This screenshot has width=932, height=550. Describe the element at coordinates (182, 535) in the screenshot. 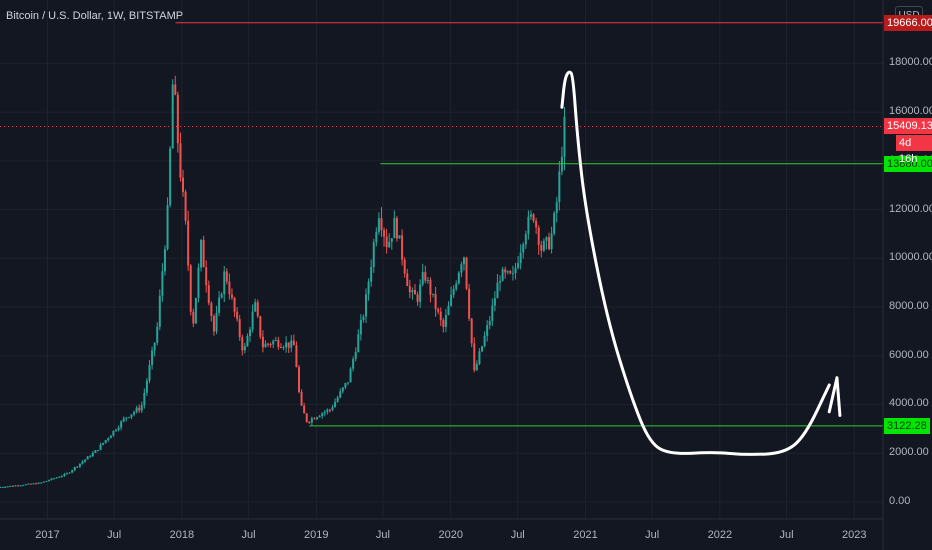

I see `x-tick-label: 2018` at that location.